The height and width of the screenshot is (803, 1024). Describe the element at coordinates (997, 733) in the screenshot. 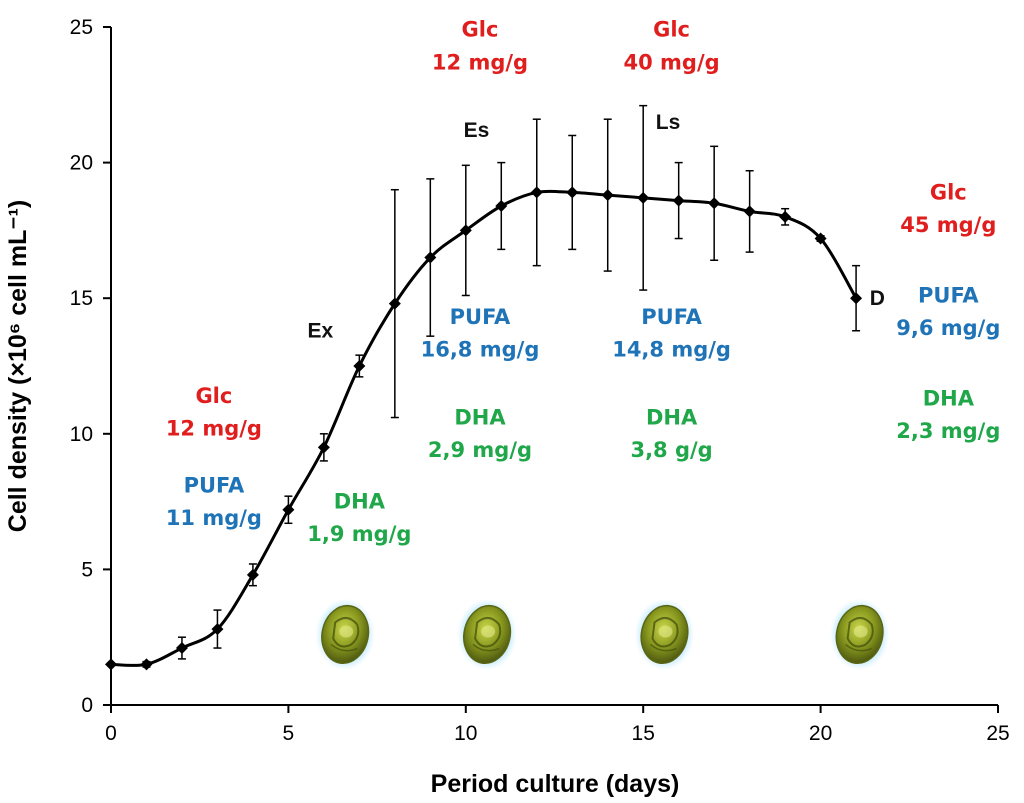

I see `x-tick-label: 25` at that location.